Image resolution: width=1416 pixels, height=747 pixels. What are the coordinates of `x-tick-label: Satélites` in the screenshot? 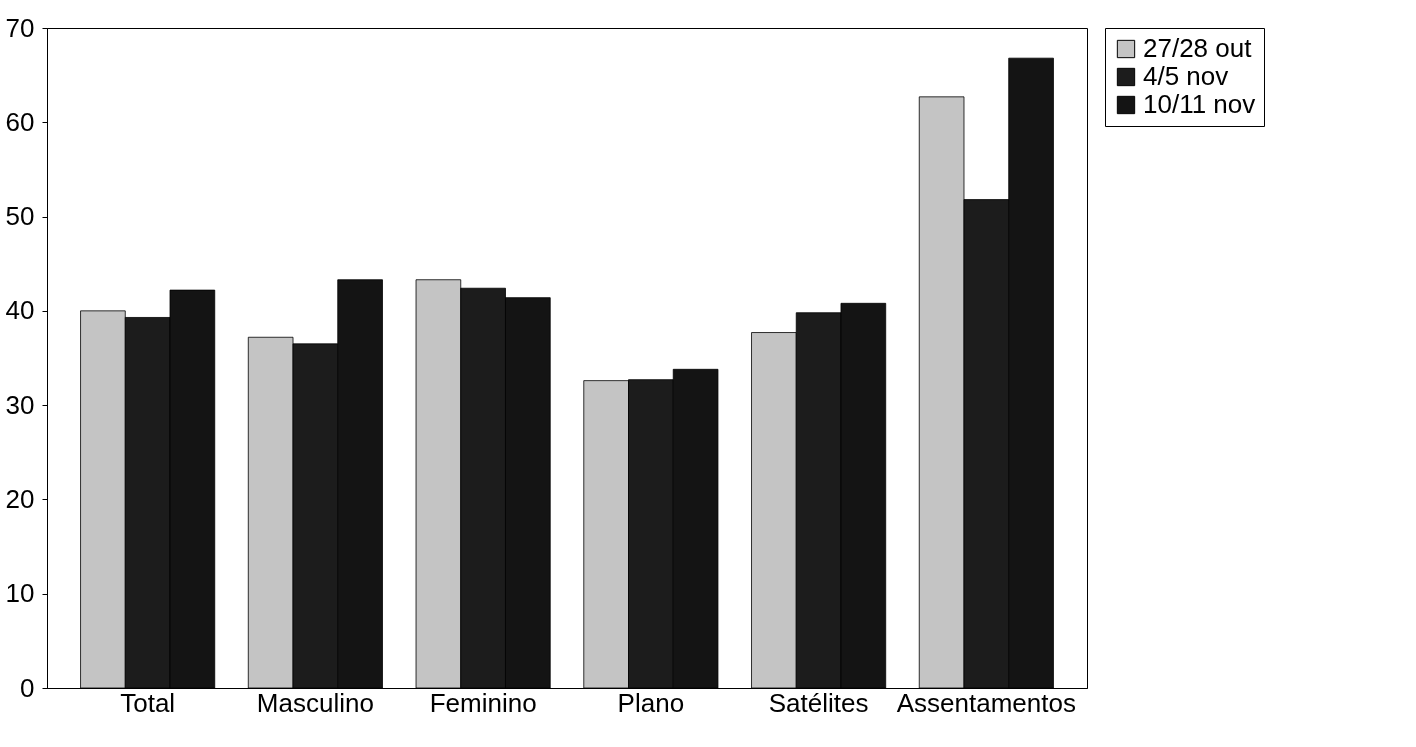 It's located at (818, 702).